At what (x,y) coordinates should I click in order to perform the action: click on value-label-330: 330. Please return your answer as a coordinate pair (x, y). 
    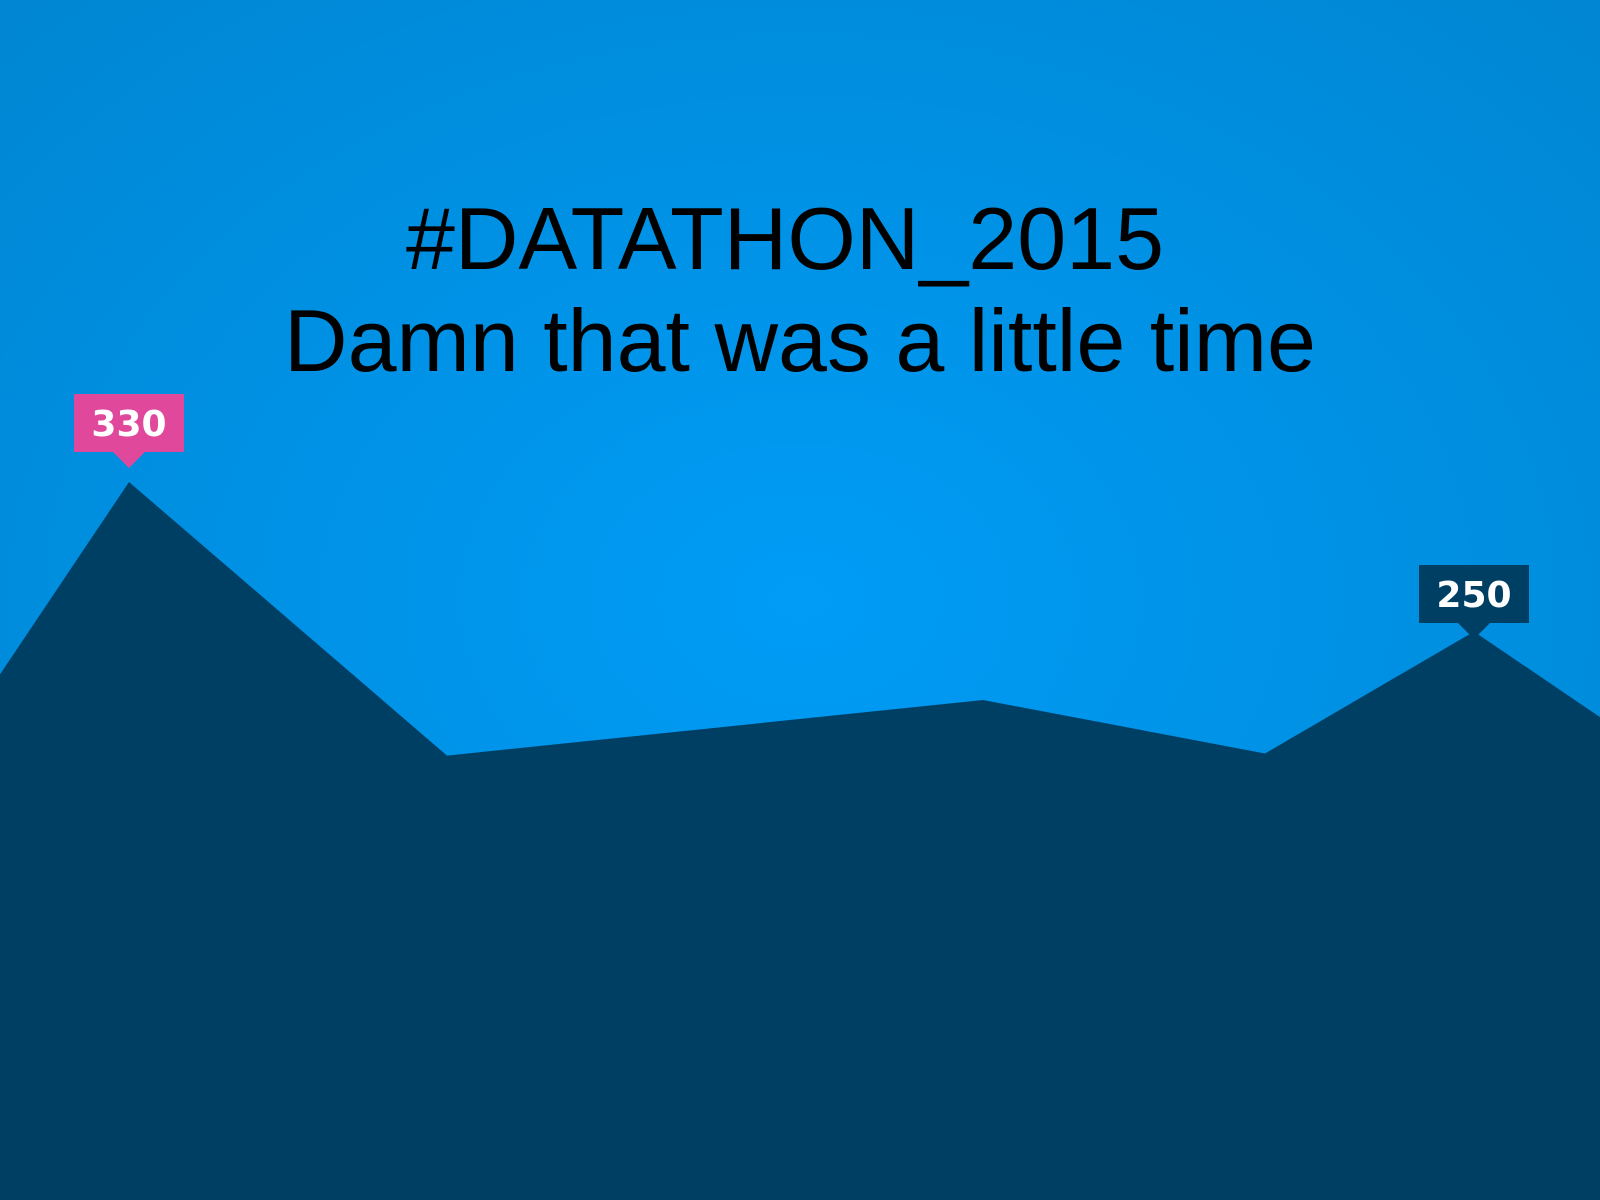
    Looking at the image, I should click on (129, 431).